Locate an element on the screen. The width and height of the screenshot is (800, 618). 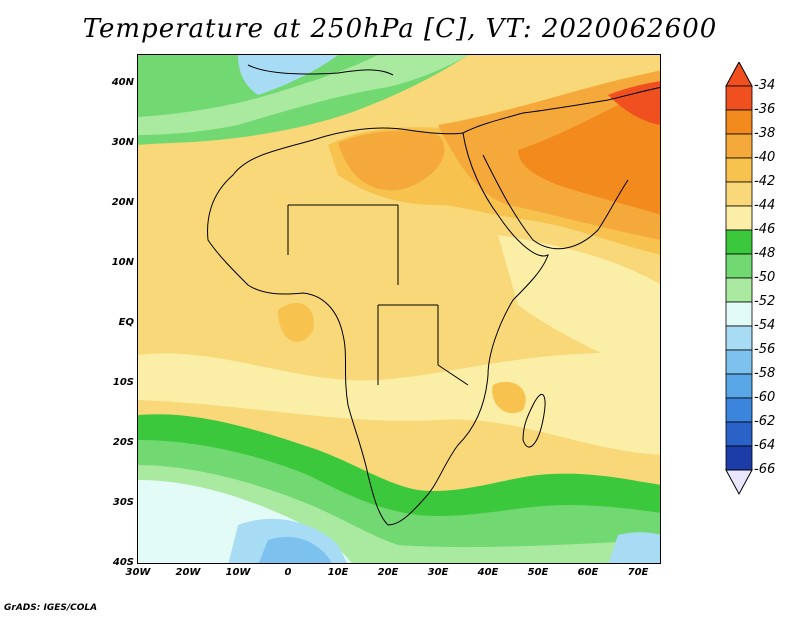
colorbar-label: -48 is located at coordinates (765, 253).